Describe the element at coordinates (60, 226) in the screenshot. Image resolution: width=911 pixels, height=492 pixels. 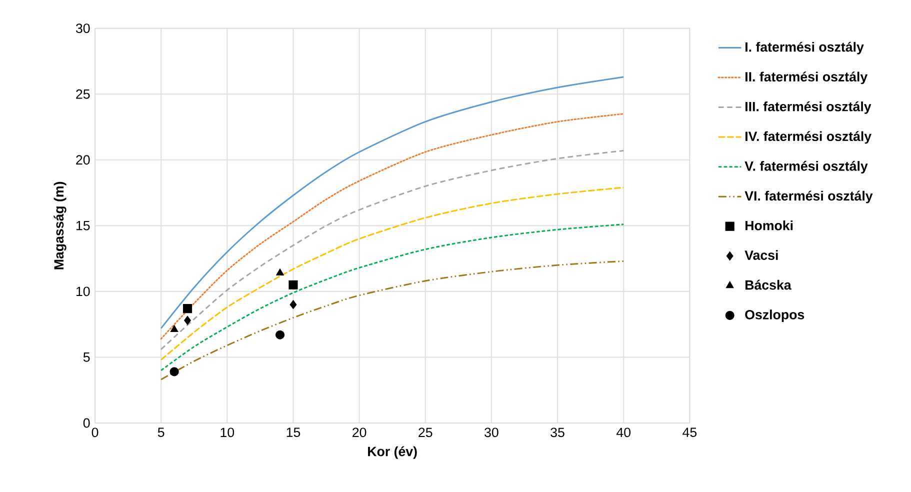
I see `y-axis-title: Magasság (m)` at that location.